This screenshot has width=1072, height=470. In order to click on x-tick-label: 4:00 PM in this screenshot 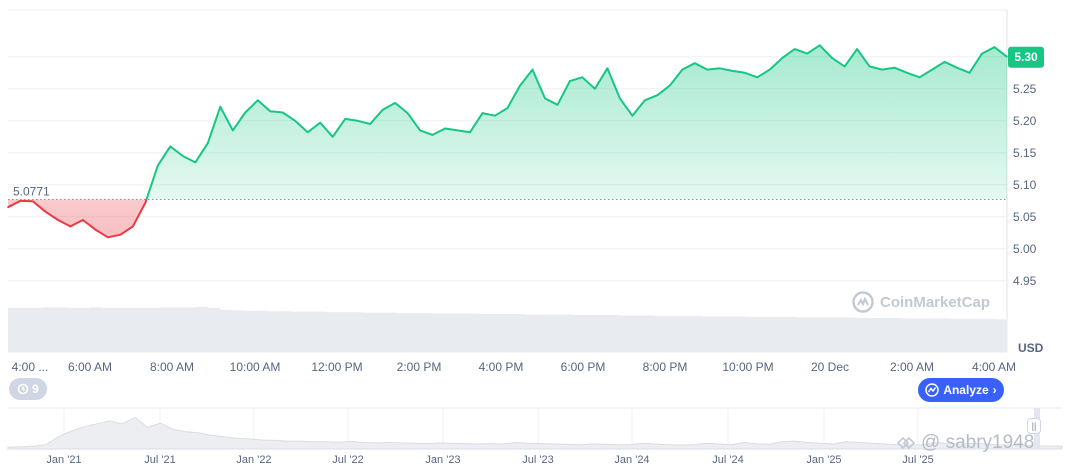, I will do `click(501, 367)`.